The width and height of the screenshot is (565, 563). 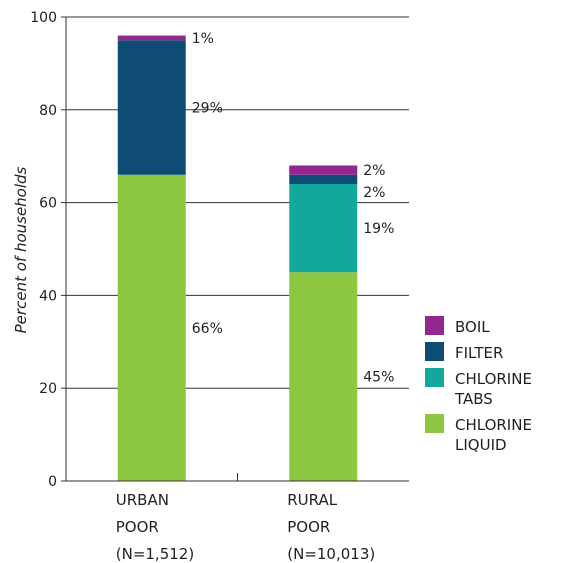 What do you see at coordinates (48, 204) in the screenshot?
I see `y-tick-label-60: 60` at bounding box center [48, 204].